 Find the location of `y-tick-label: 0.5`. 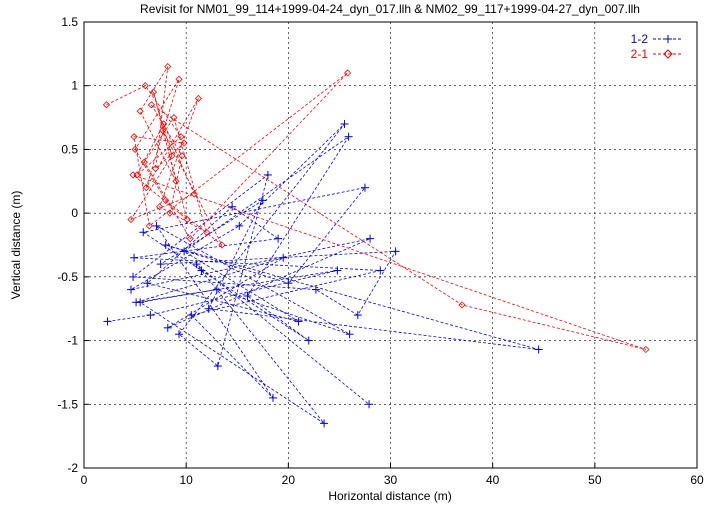

y-tick-label: 0.5 is located at coordinates (69, 149).